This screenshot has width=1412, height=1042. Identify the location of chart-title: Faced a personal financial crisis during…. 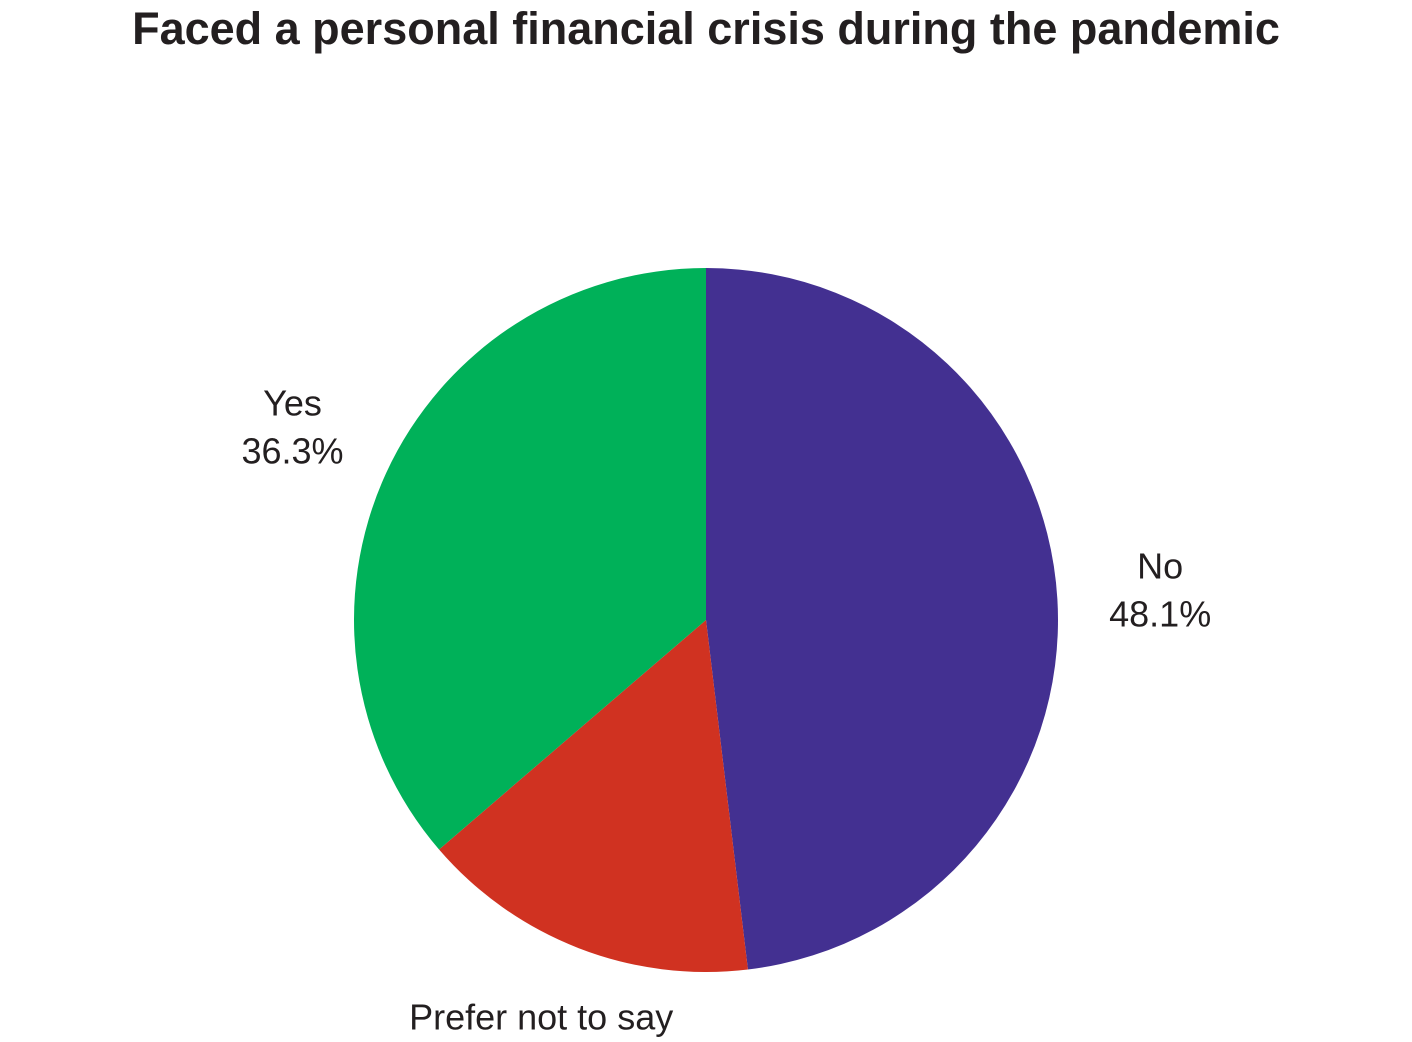
(706, 28).